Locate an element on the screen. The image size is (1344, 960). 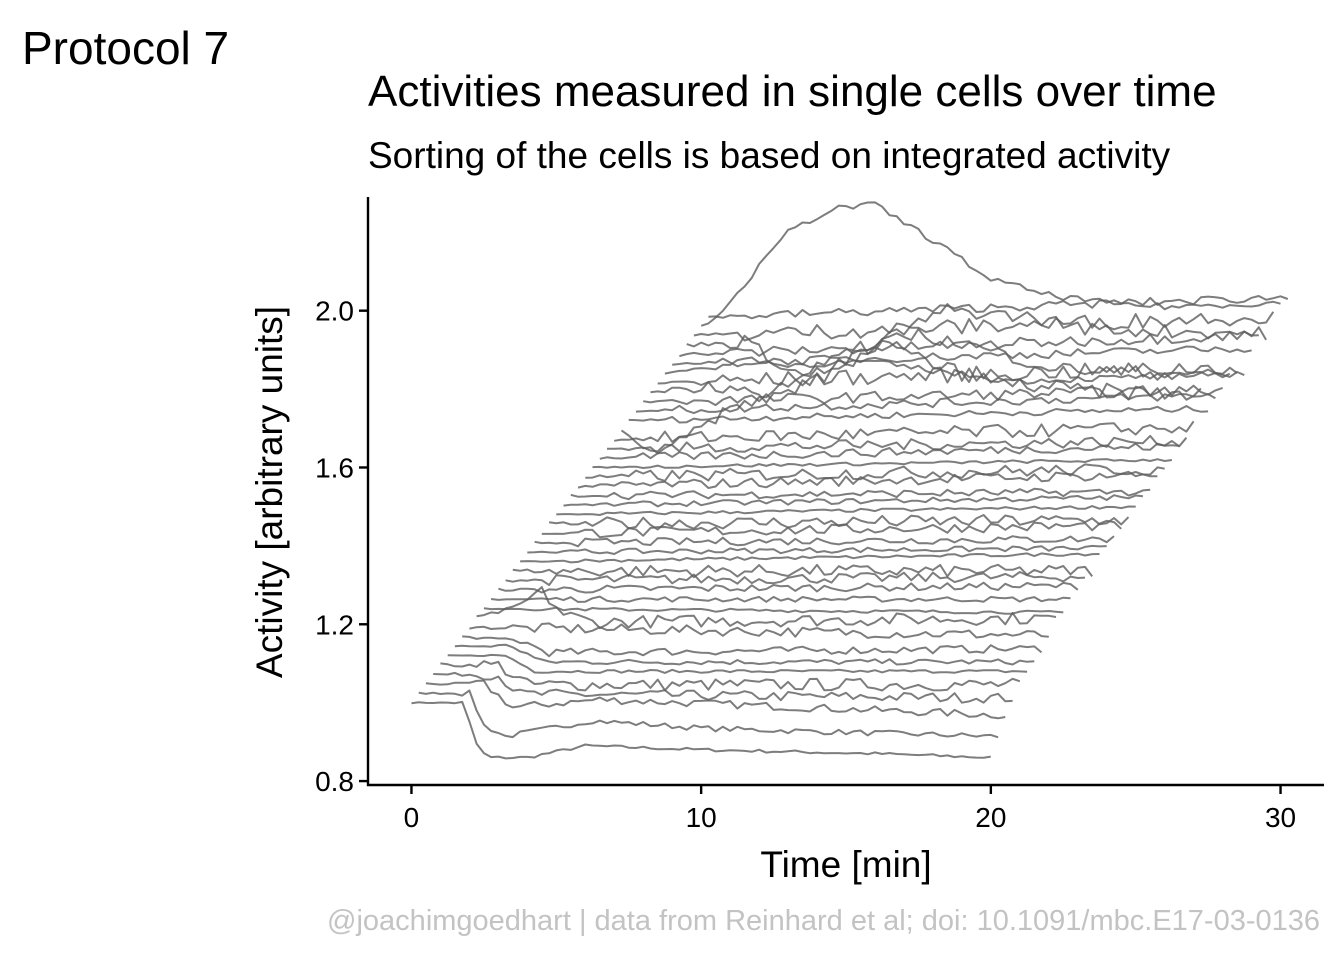
y-axis-title: Activity [arbitrary units] is located at coordinates (269, 492).